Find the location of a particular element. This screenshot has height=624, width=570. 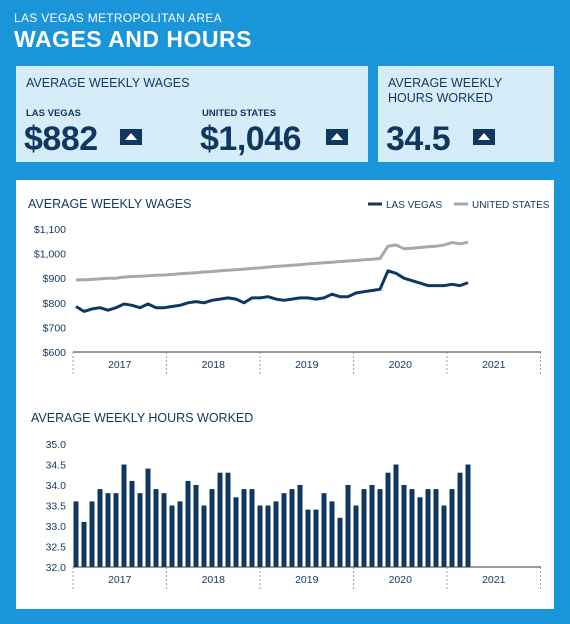

hours-summary-card: AVERAGE WEEKLY HOURS WORKED 34.5 is located at coordinates (466, 114).